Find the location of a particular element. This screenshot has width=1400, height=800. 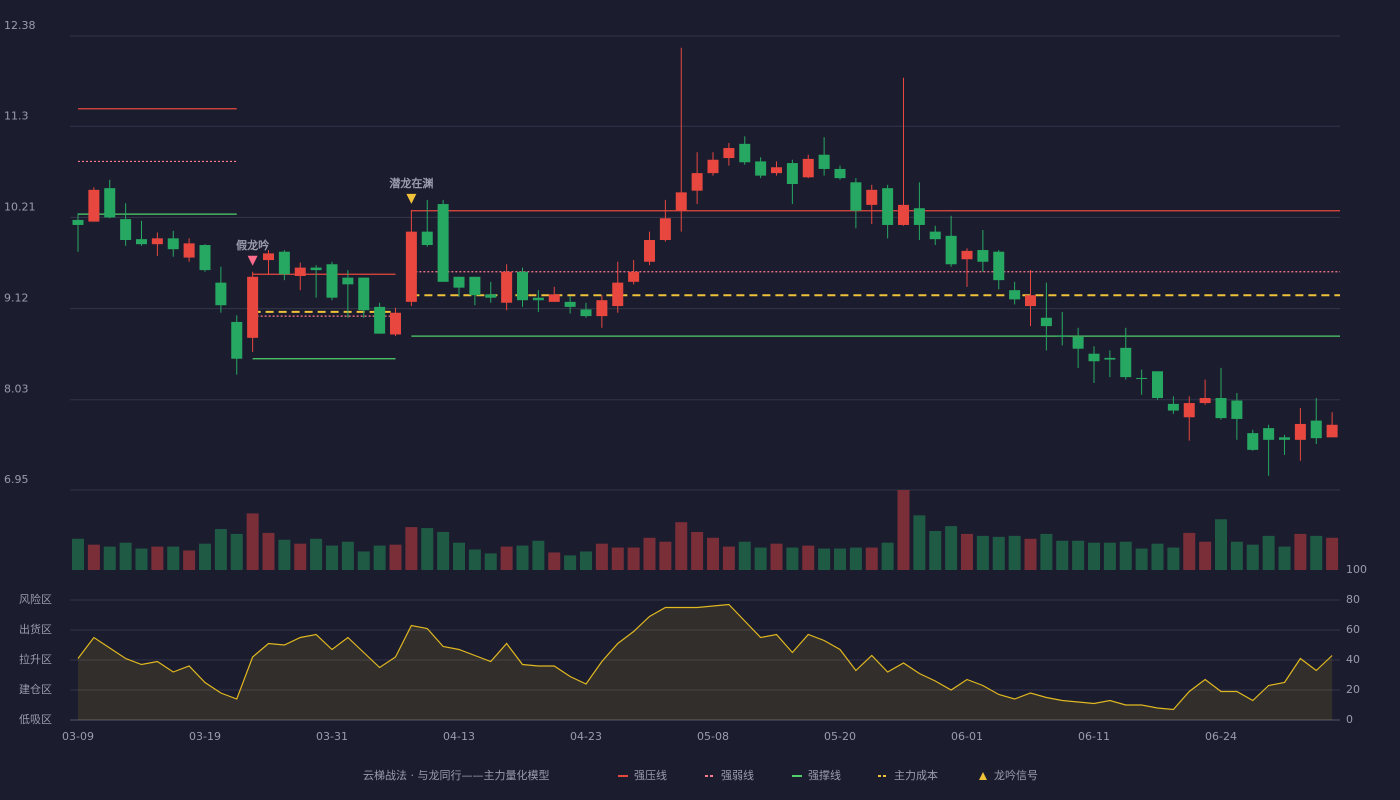

x-tick-label: 03-31 is located at coordinates (332, 736).